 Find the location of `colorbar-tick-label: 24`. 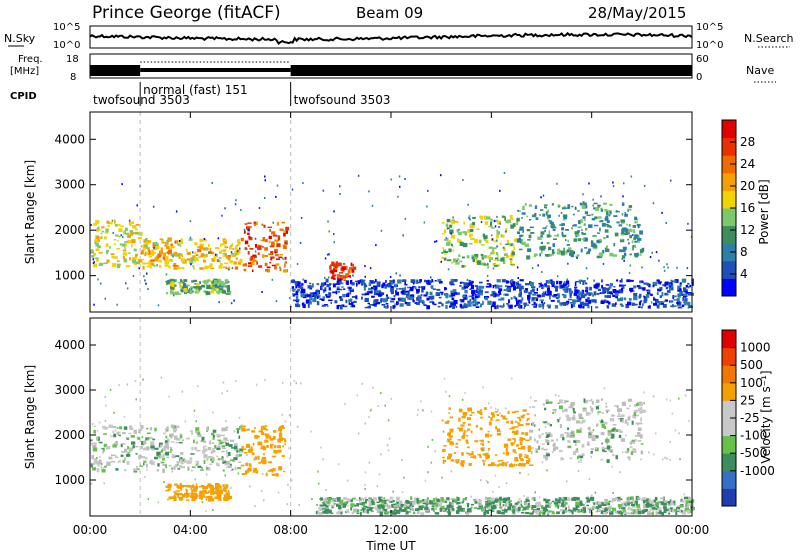

colorbar-tick-label: 24 is located at coordinates (747, 164).